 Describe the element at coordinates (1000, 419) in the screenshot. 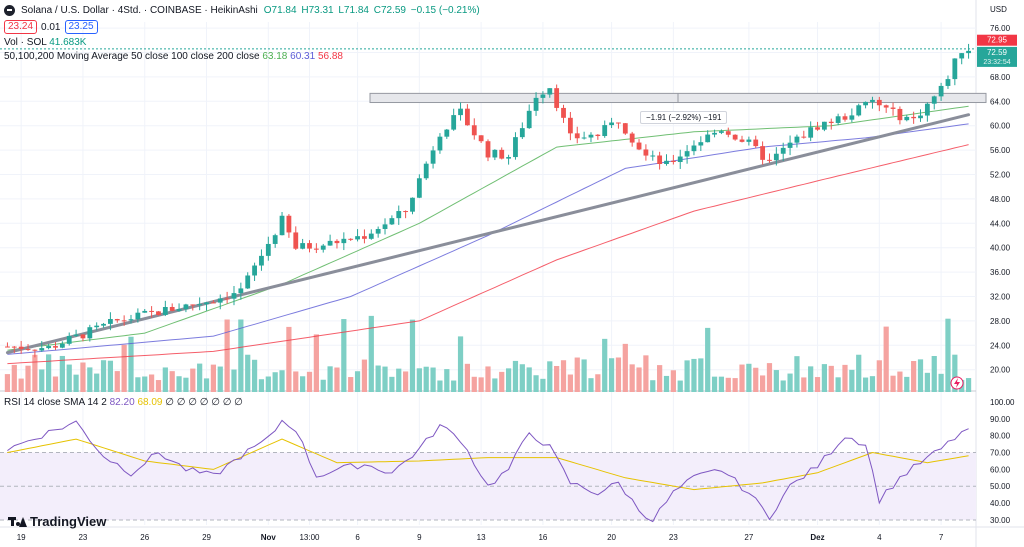

I see `rsi-tick-label: 90.00` at that location.